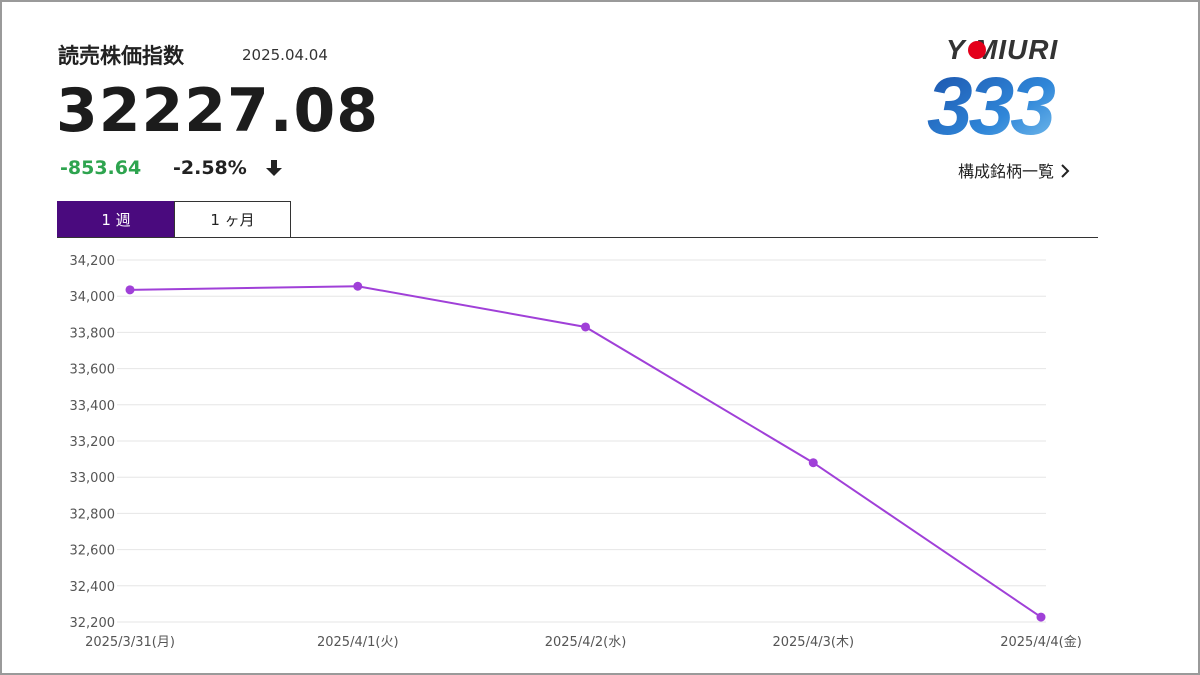  What do you see at coordinates (93, 551) in the screenshot?
I see `y-tick-label: 32,600` at bounding box center [93, 551].